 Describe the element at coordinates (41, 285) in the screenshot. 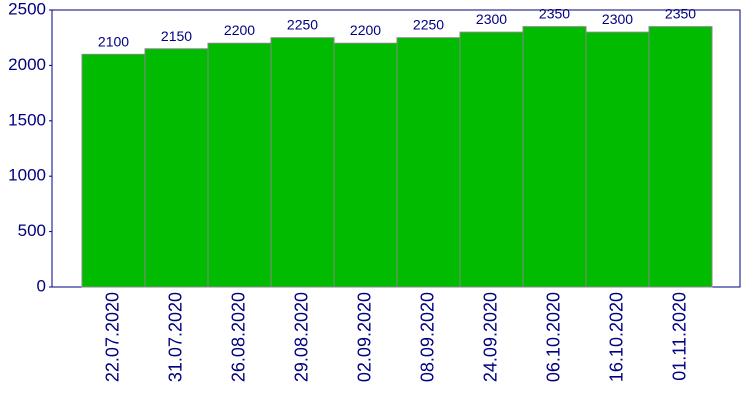

I see `y-tick-label: 0` at that location.